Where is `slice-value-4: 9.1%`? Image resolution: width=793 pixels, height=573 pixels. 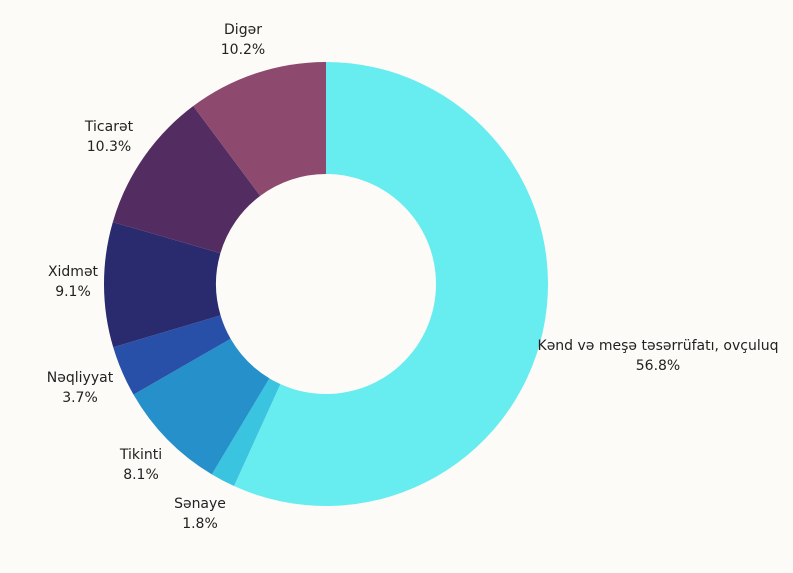 slice-value-4: 9.1% is located at coordinates (73, 292).